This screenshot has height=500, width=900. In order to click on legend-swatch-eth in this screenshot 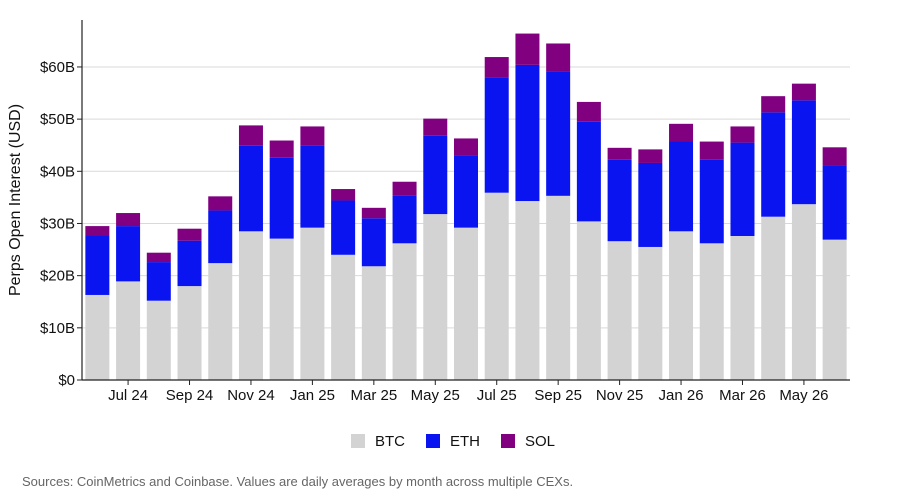, I will do `click(433, 441)`.